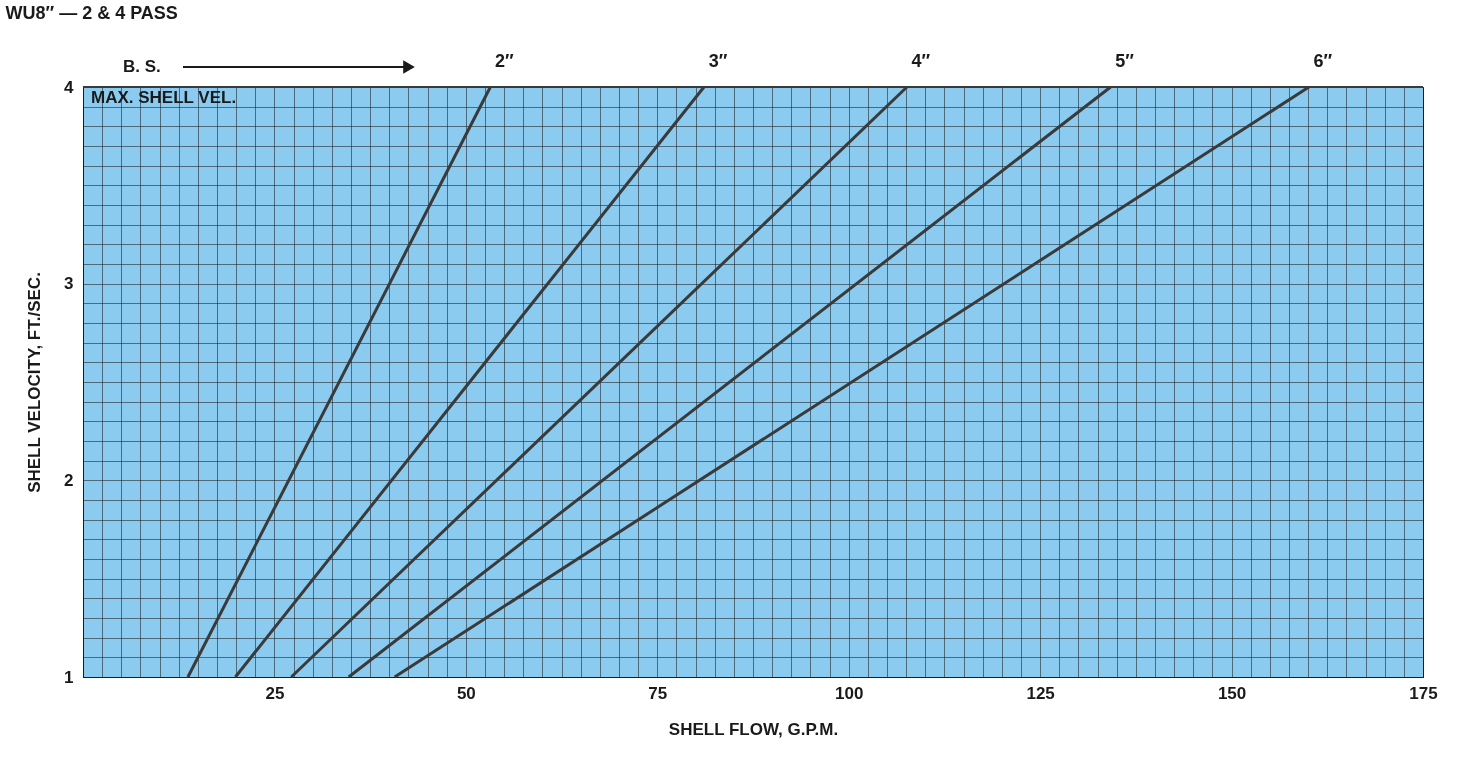 Image resolution: width=1461 pixels, height=765 pixels. I want to click on y-axis-title: SHELL VELOCITY, FT./SEC., so click(35, 382).